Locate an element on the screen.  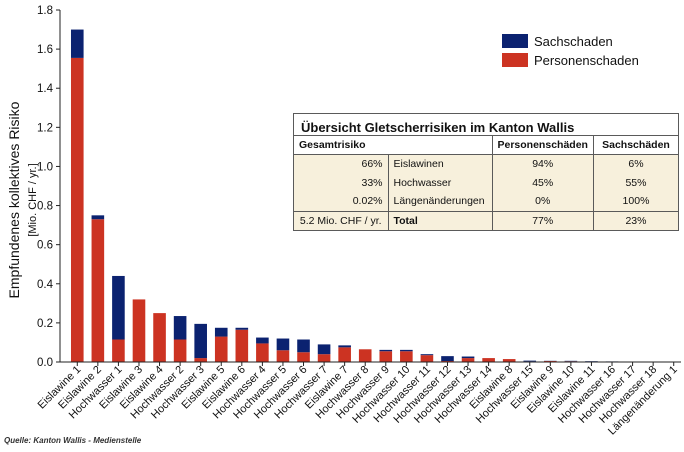
overview-header-row: Gesamtrisiko Personenschäden Sachschäden is located at coordinates (486, 145).